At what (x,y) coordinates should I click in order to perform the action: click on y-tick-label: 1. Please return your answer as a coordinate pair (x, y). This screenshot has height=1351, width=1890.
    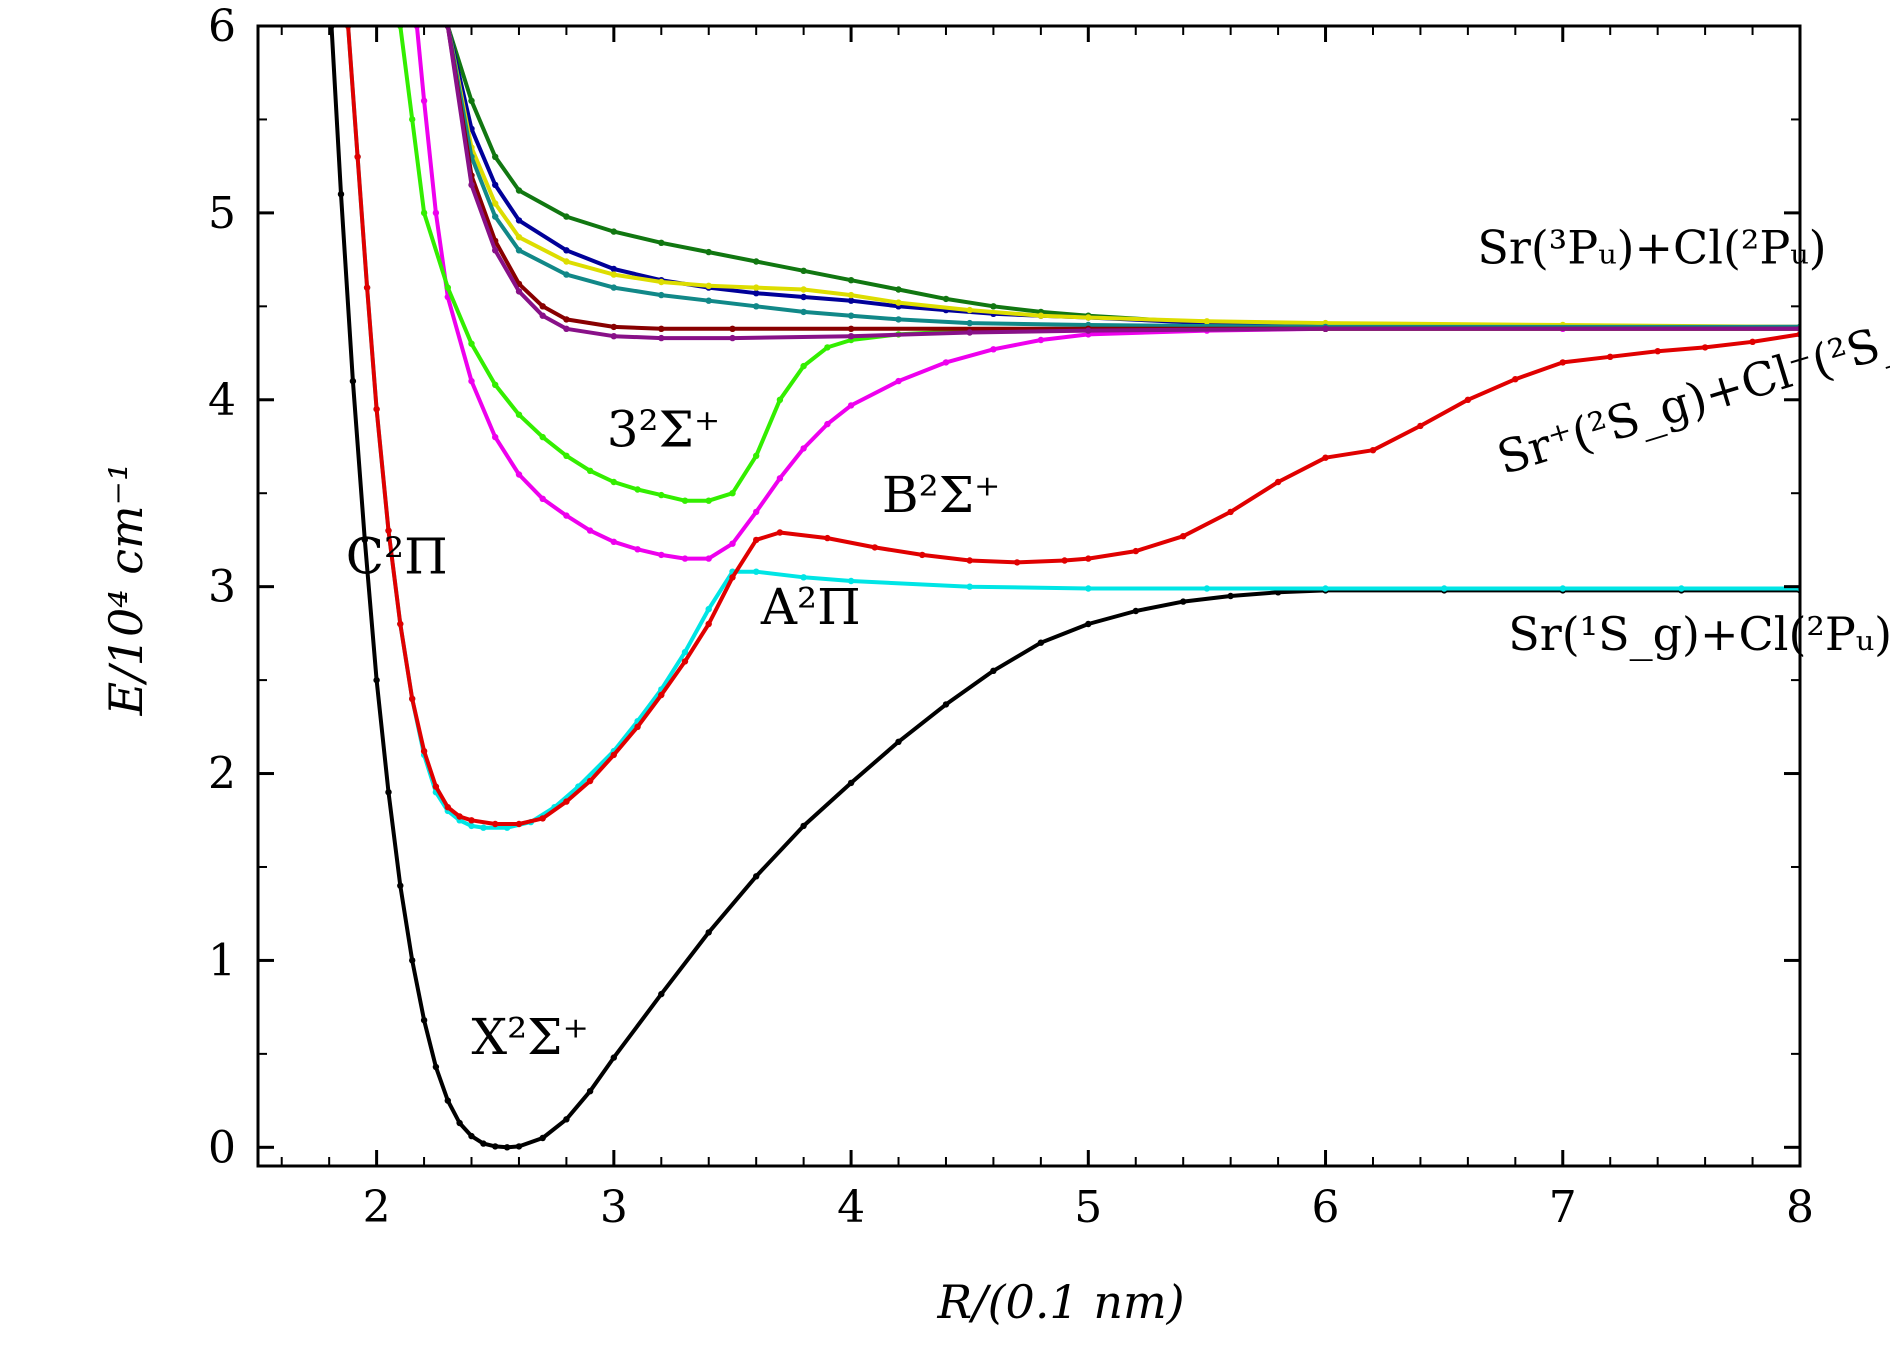
    Looking at the image, I should click on (222, 960).